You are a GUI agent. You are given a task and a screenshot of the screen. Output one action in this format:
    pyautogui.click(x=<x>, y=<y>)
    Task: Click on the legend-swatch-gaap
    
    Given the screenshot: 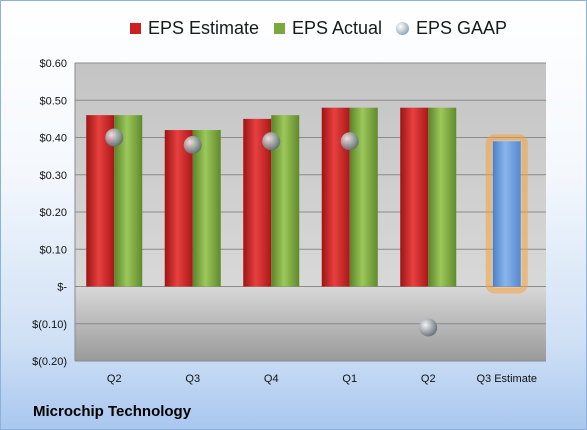 What is the action you would take?
    pyautogui.click(x=402, y=28)
    